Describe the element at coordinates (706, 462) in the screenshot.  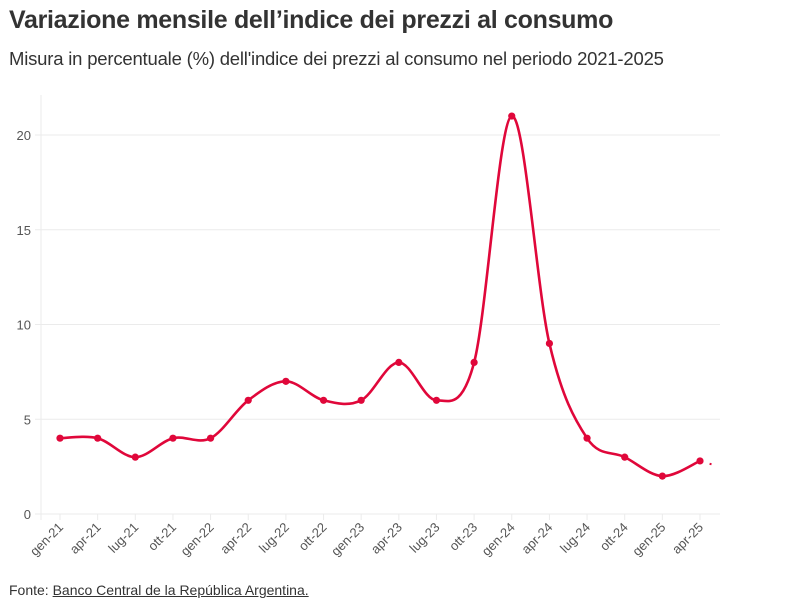
I see `projection-line` at that location.